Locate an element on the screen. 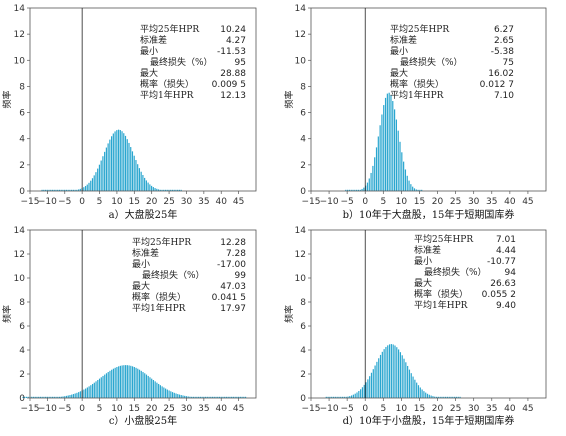  x-tick-label: 15 is located at coordinates (134, 409).